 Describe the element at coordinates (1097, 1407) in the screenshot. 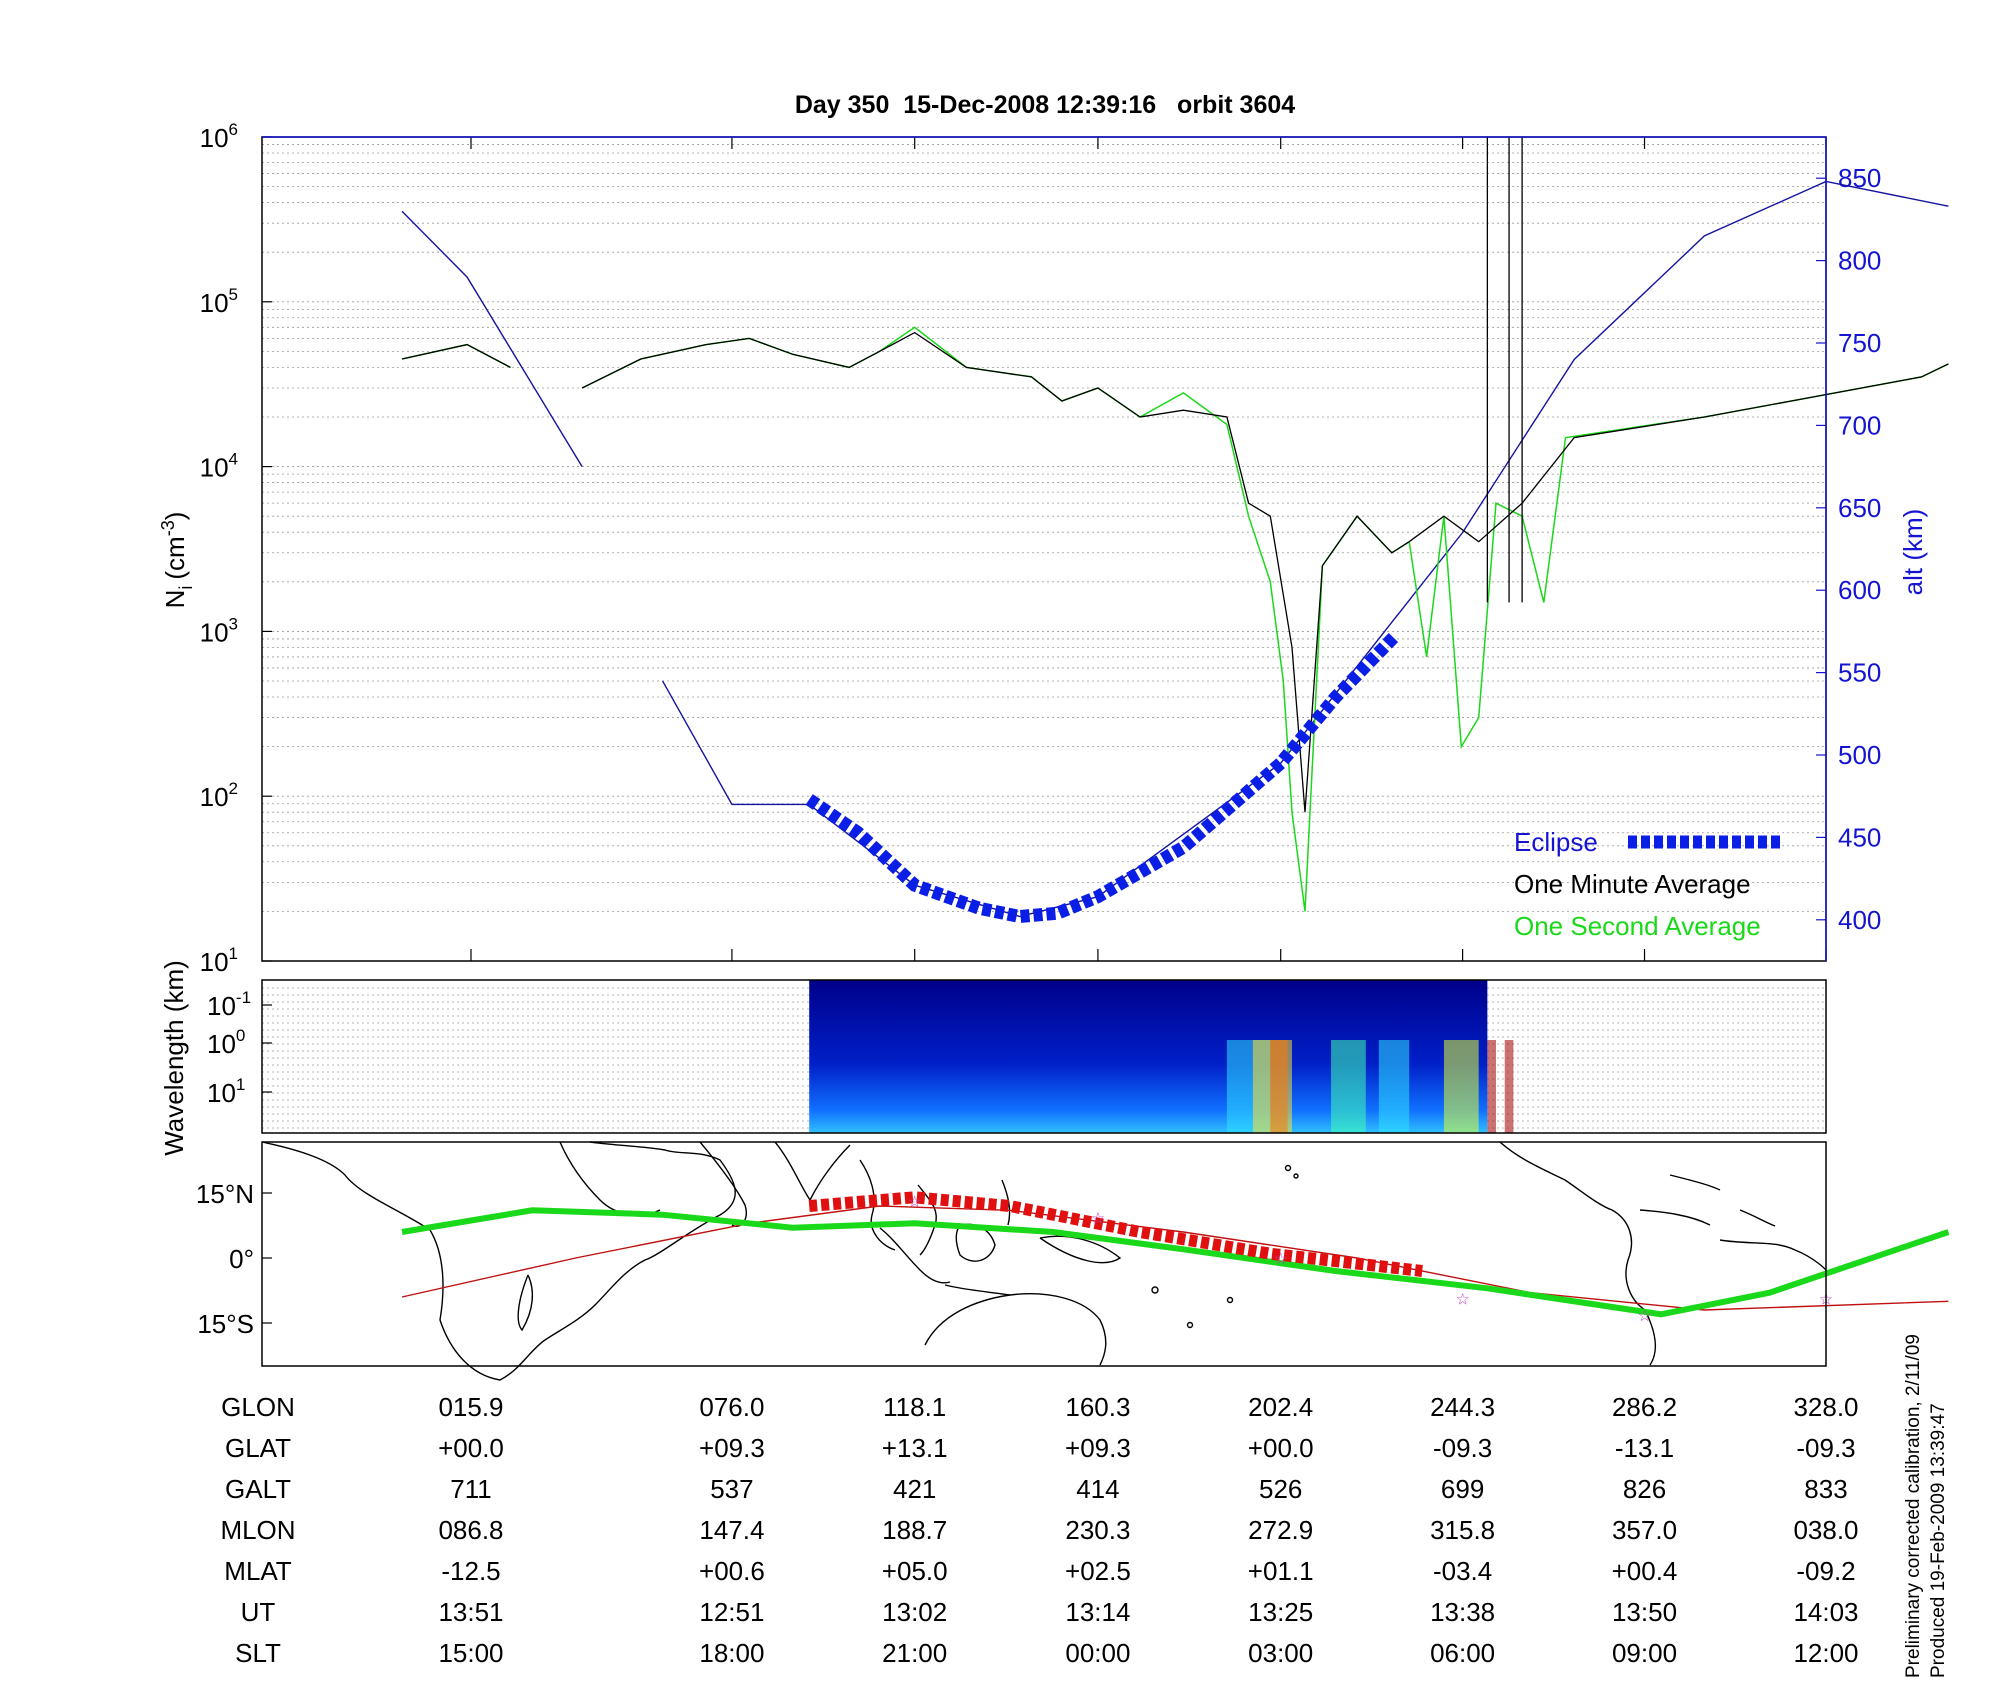

I see `ephemeris-cell: 160.3` at that location.